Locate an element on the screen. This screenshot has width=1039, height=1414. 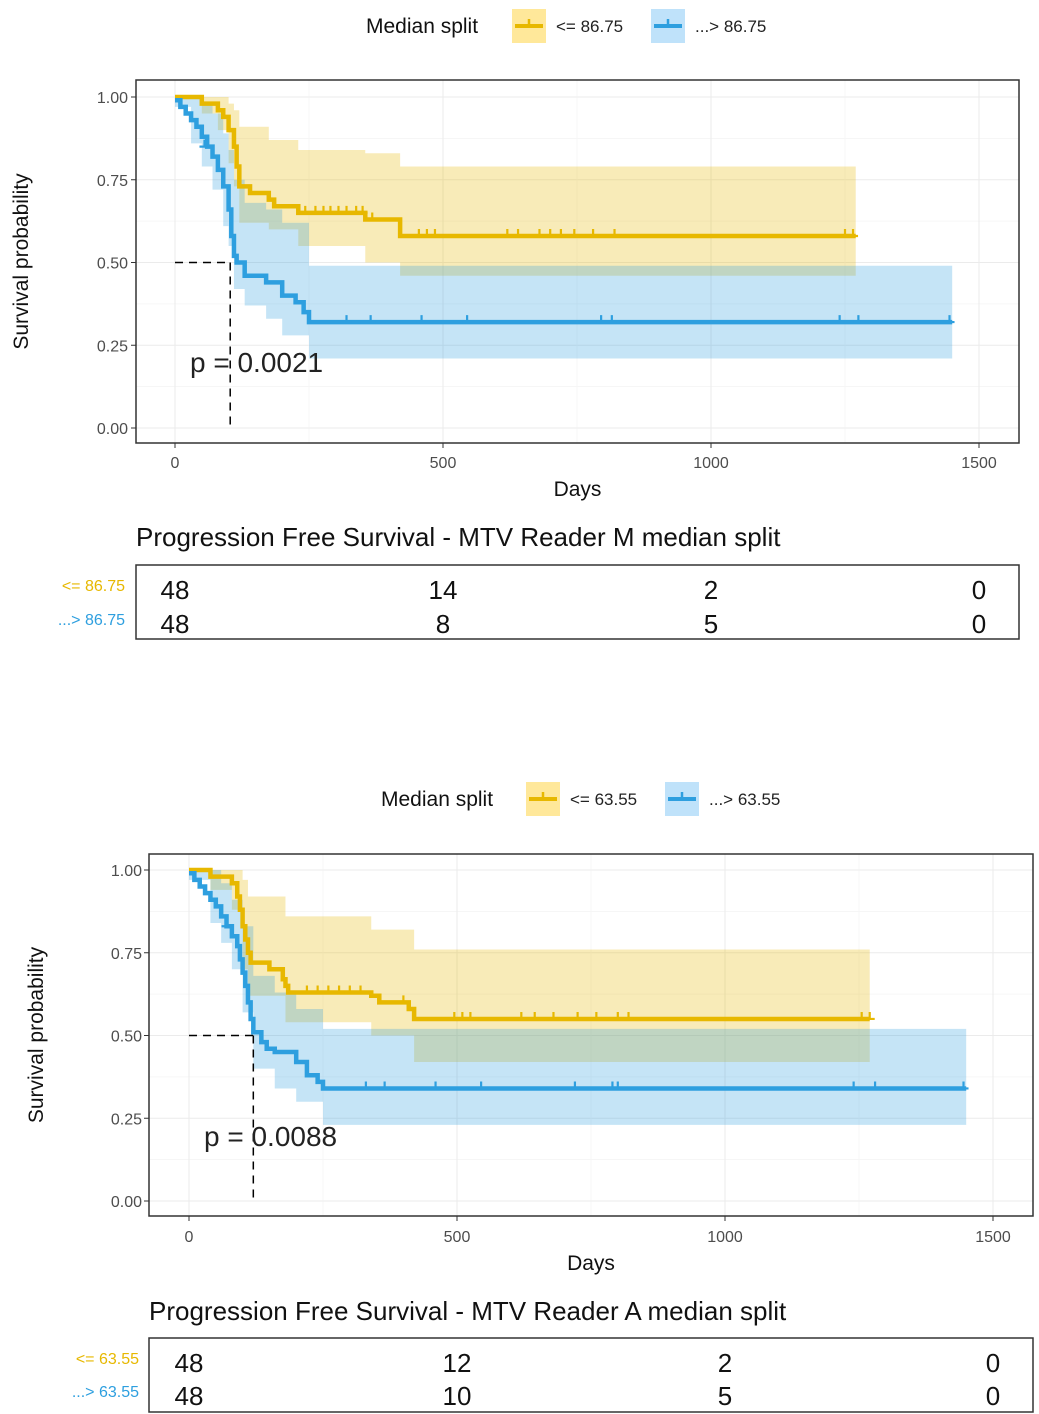
risk-count: 14 is located at coordinates (443, 590).